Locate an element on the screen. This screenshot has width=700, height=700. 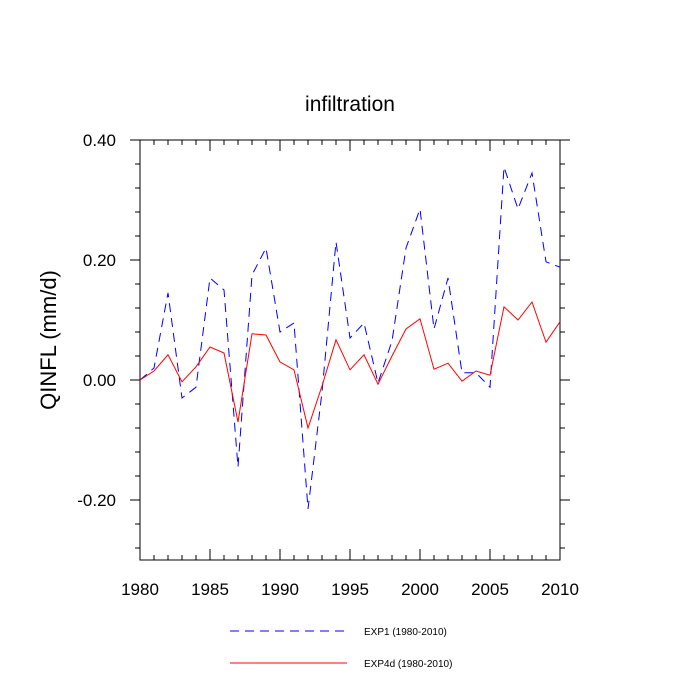
y-tick-label: 0.00 is located at coordinates (99, 380).